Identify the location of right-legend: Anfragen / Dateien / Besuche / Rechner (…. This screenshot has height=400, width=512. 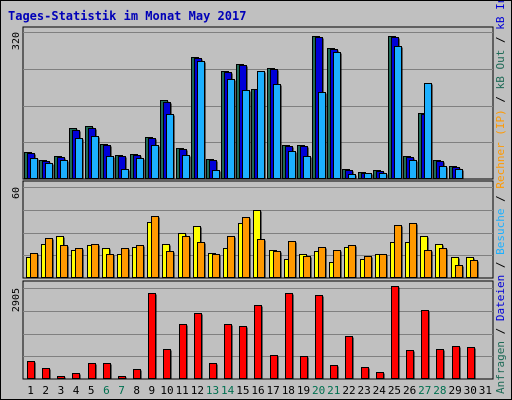
(500, 197).